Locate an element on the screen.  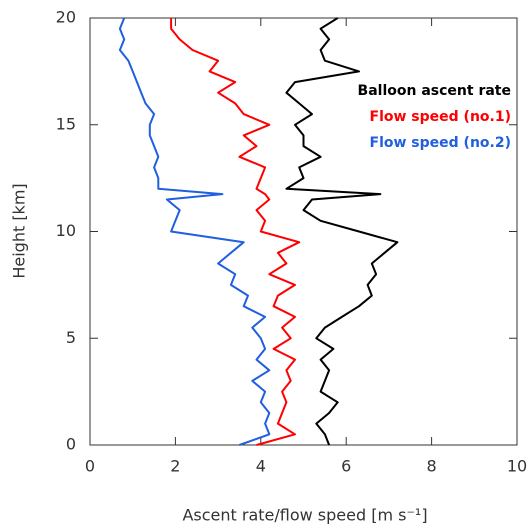
y-tick-label: 10 is located at coordinates (66, 230).